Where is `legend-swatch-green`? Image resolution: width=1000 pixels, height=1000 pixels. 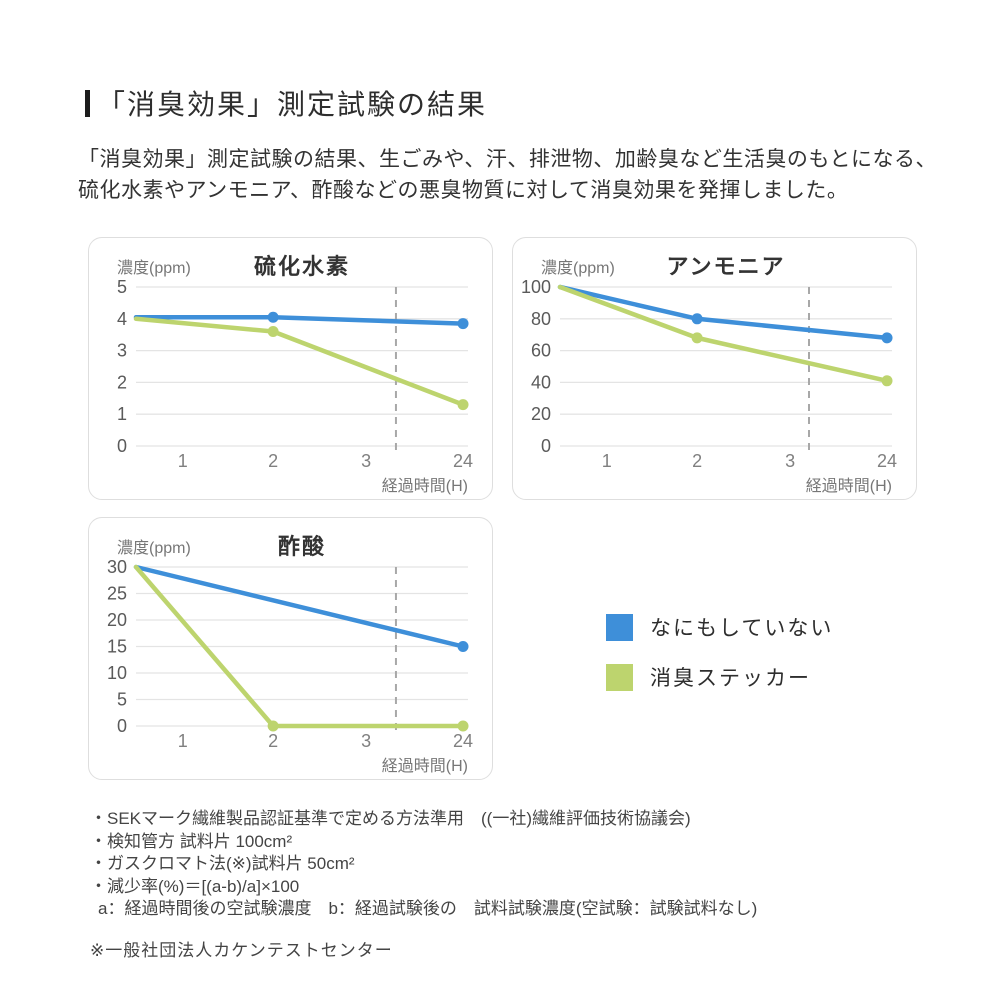
legend-swatch-green is located at coordinates (619, 677).